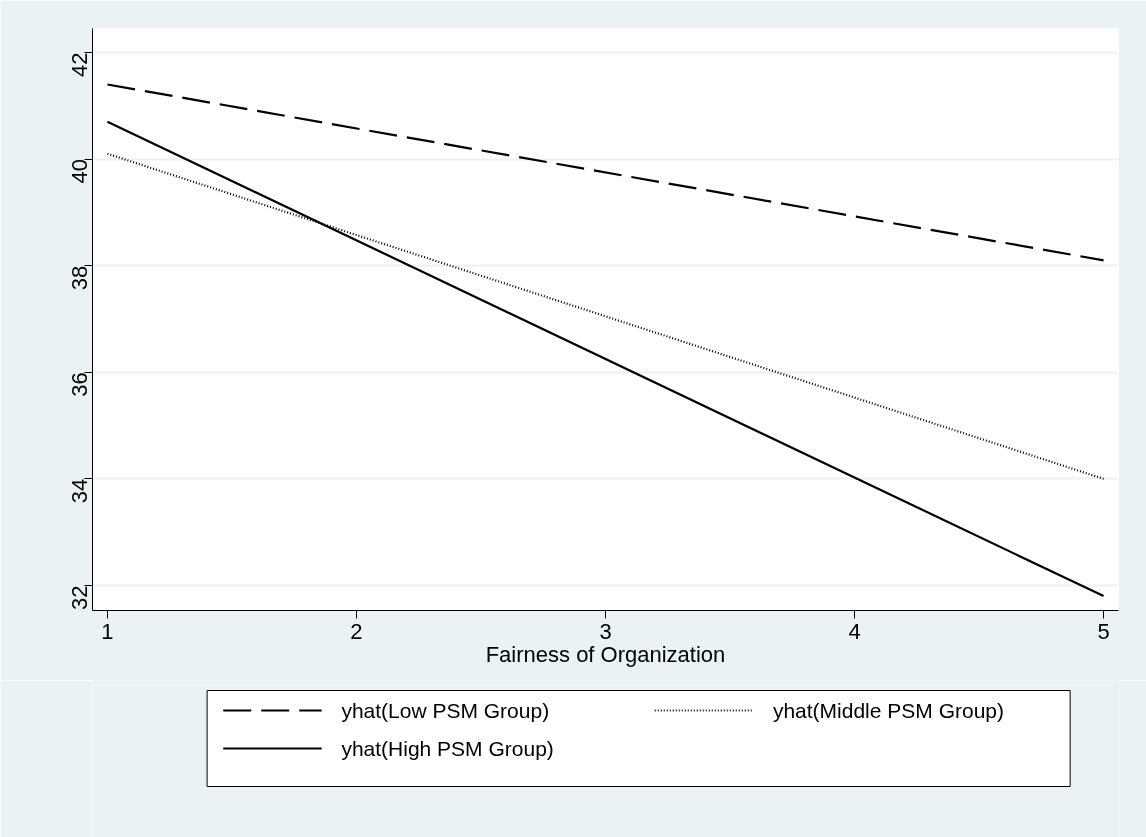  What do you see at coordinates (605, 631) in the screenshot?
I see `x-tick-label: 3` at bounding box center [605, 631].